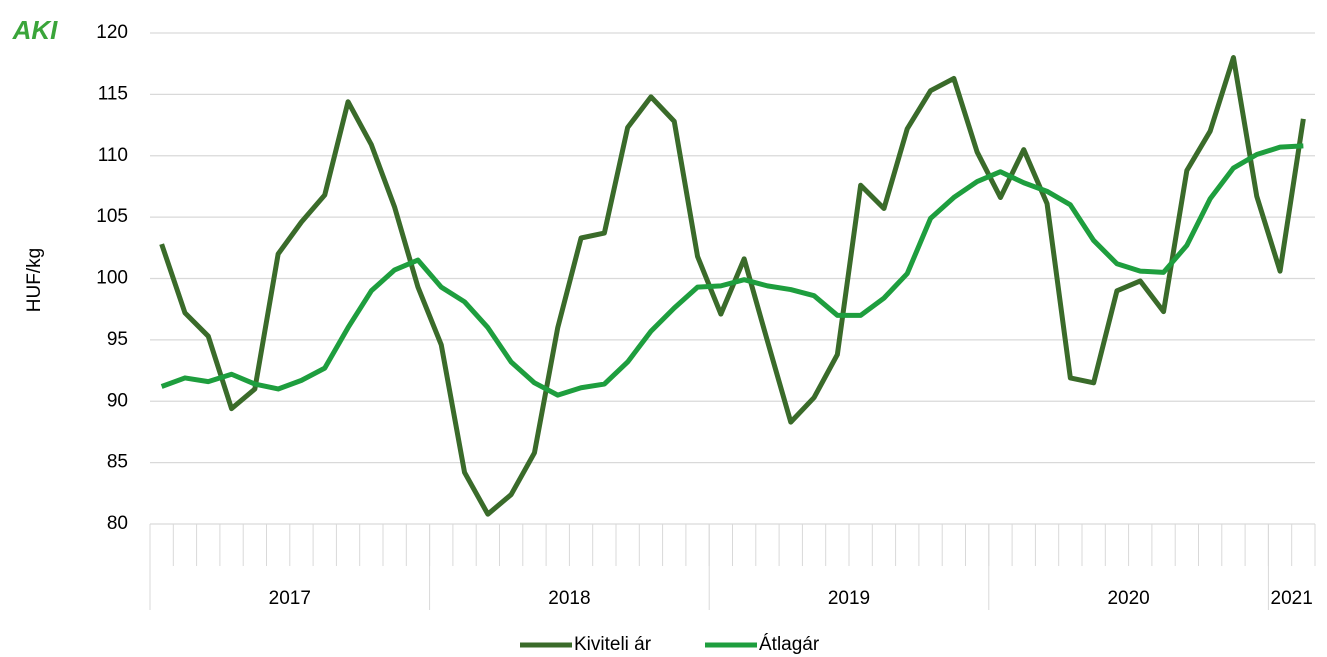  Describe the element at coordinates (35, 30) in the screenshot. I see `logo: AKI` at that location.